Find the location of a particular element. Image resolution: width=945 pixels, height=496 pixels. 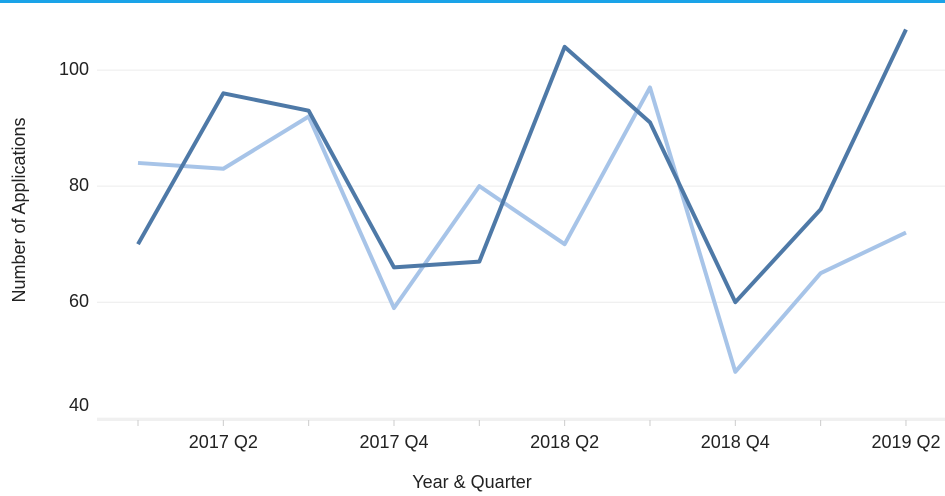

x-tick-label: 2019 Q2 is located at coordinates (905, 442).